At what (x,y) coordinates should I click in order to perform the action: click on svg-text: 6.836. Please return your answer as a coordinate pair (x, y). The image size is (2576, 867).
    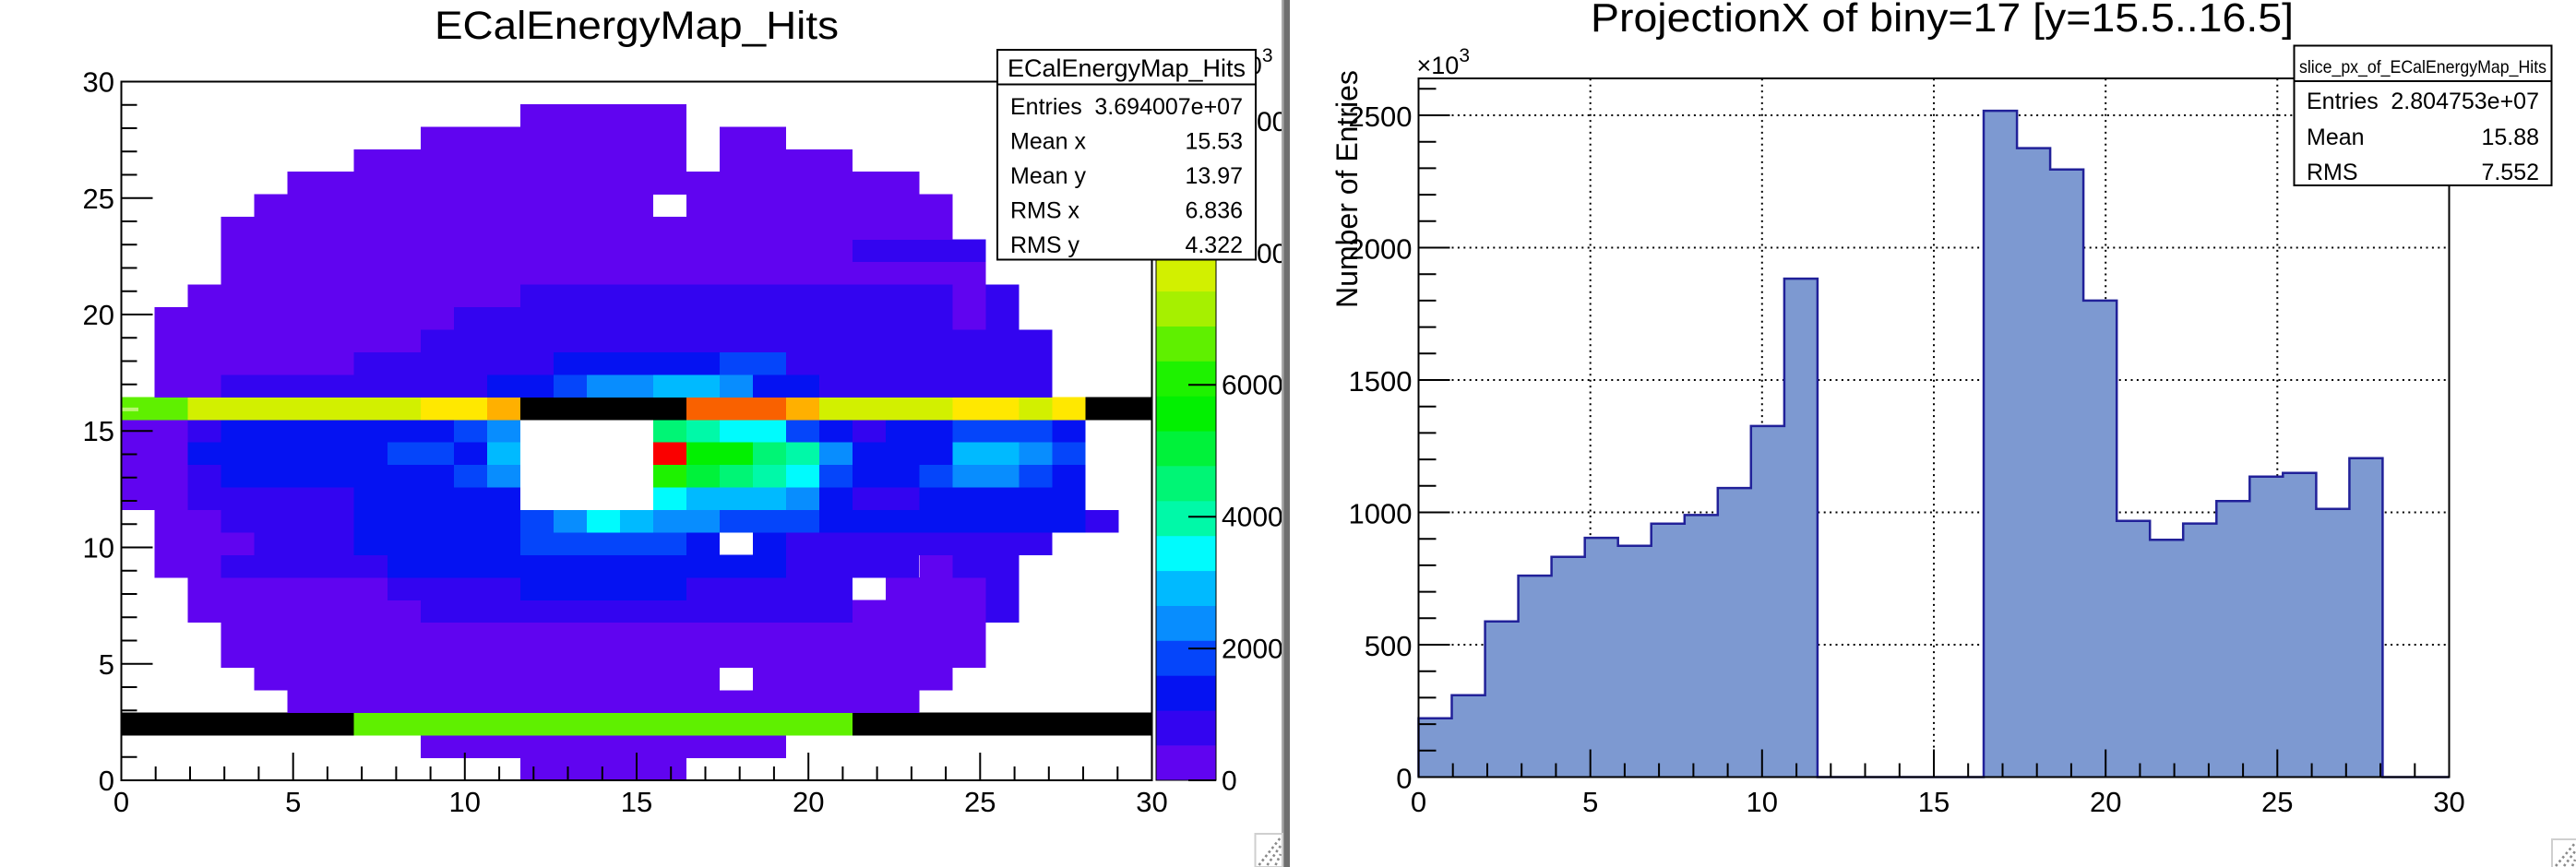
    Looking at the image, I should click on (1214, 211).